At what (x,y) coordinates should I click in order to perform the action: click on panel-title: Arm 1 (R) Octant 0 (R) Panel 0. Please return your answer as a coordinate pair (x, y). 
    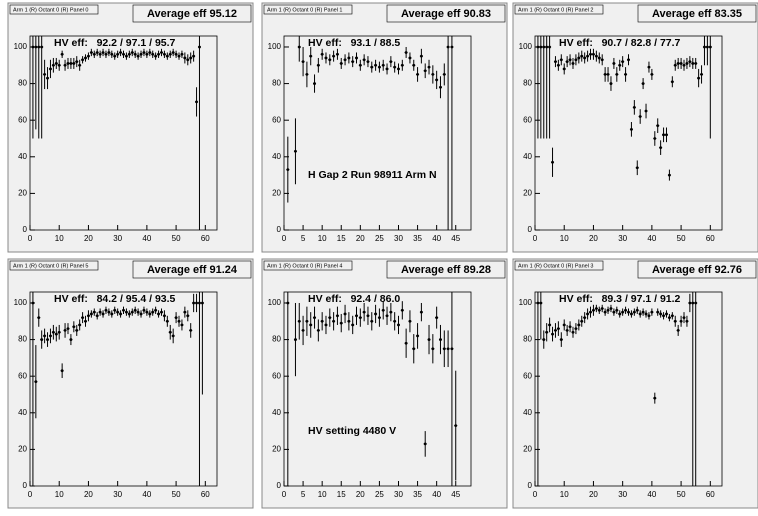
    Looking at the image, I should click on (51, 10).